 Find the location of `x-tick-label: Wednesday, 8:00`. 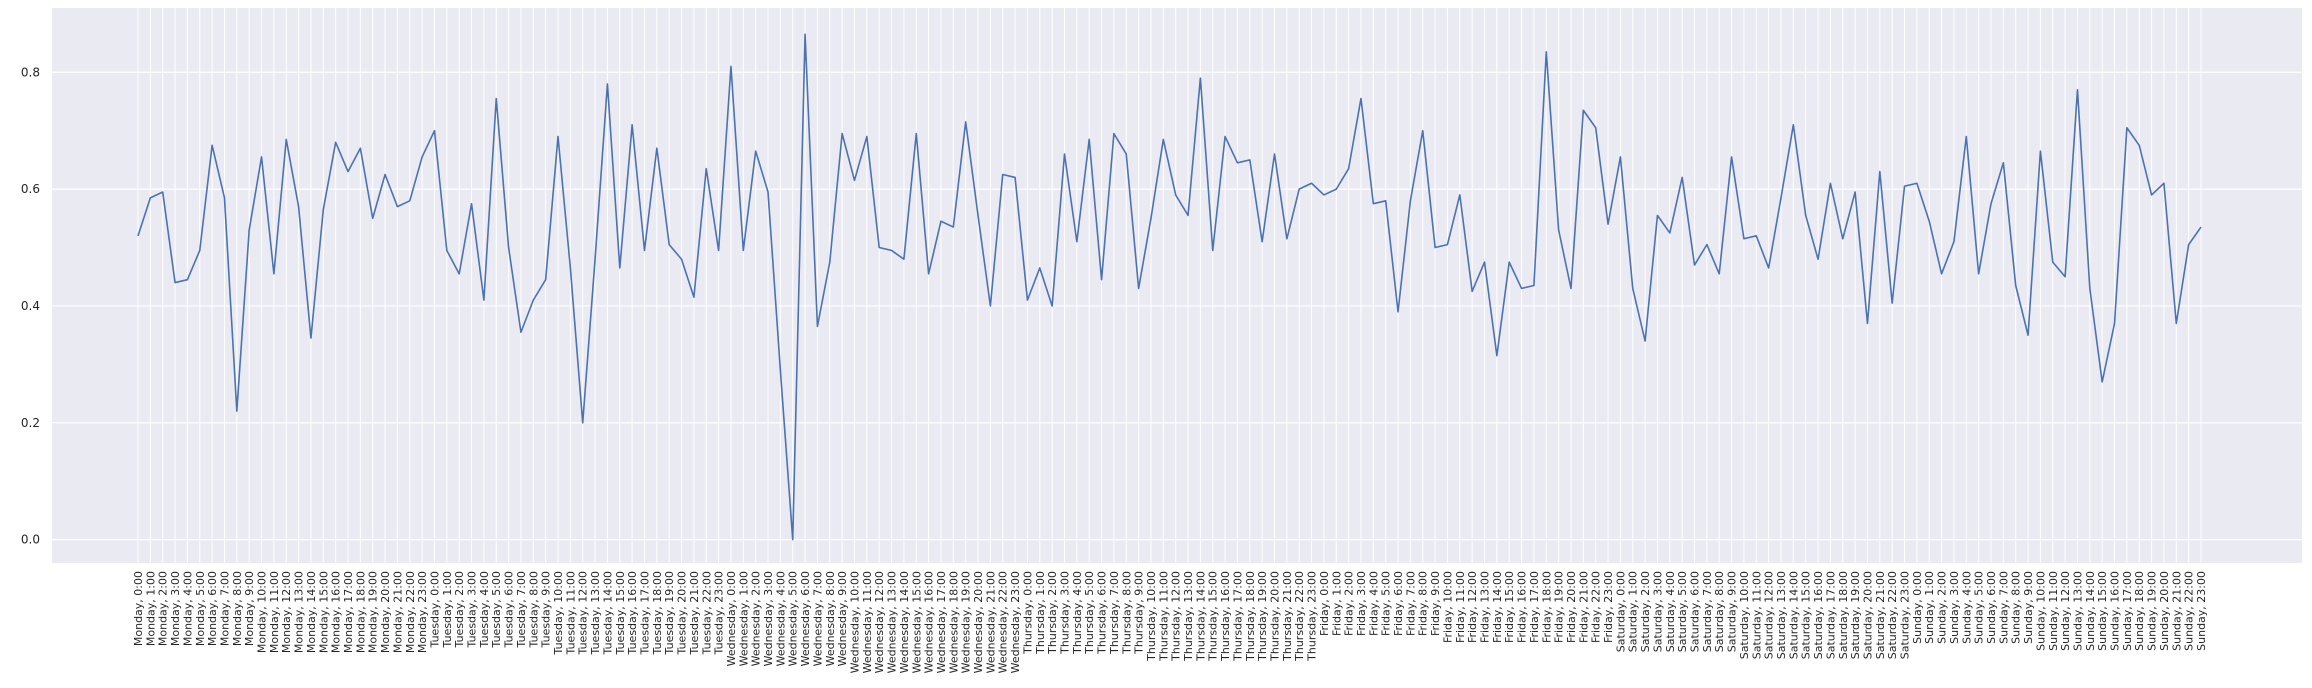

x-tick-label: Wednesday, 8:00 is located at coordinates (830, 618).